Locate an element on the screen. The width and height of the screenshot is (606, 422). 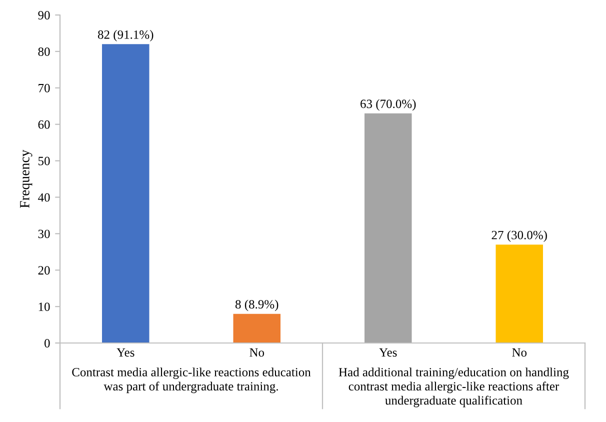
y-tick-label: 20 is located at coordinates (44, 270).